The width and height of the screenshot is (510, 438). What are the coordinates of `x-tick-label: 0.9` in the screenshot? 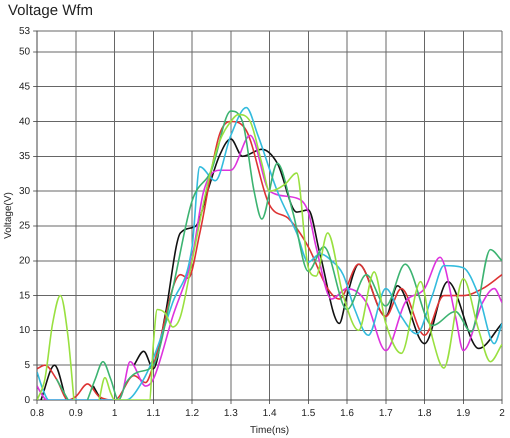 It's located at (76, 413).